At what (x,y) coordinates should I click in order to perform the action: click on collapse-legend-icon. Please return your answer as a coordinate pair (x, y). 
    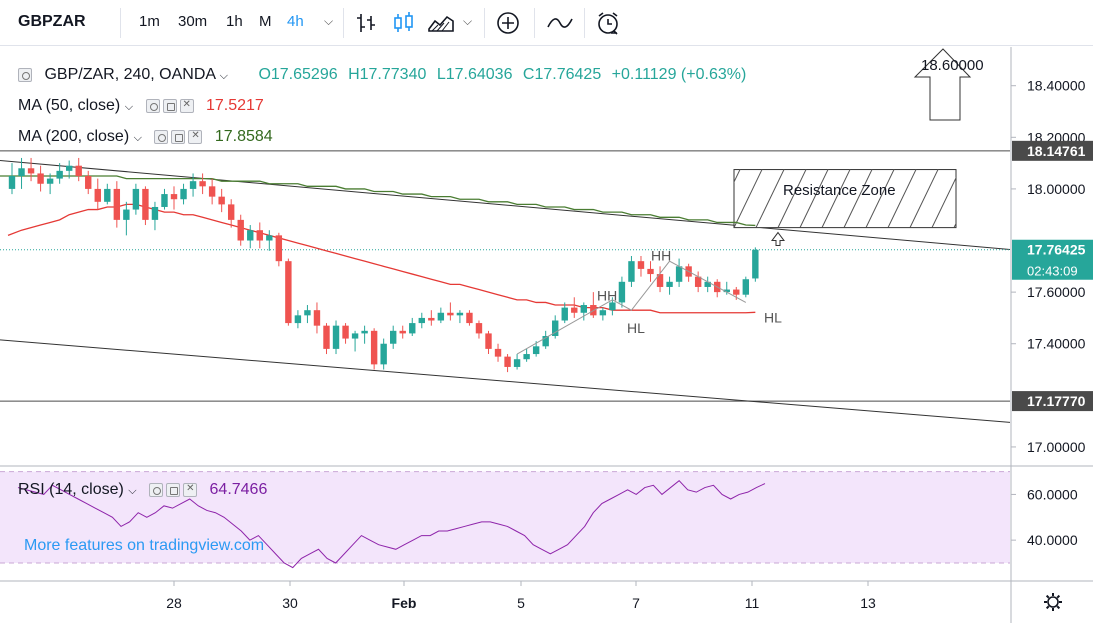
    Looking at the image, I should click on (25, 74).